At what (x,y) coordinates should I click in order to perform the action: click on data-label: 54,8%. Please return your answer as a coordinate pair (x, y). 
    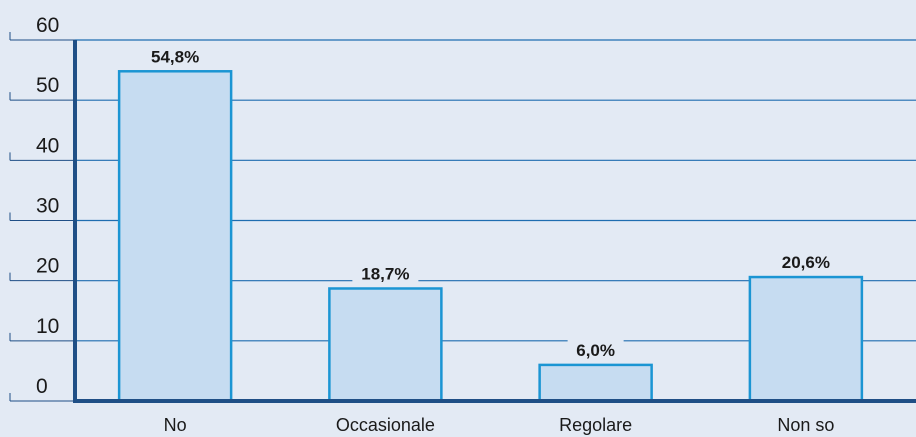
    Looking at the image, I should click on (175, 56).